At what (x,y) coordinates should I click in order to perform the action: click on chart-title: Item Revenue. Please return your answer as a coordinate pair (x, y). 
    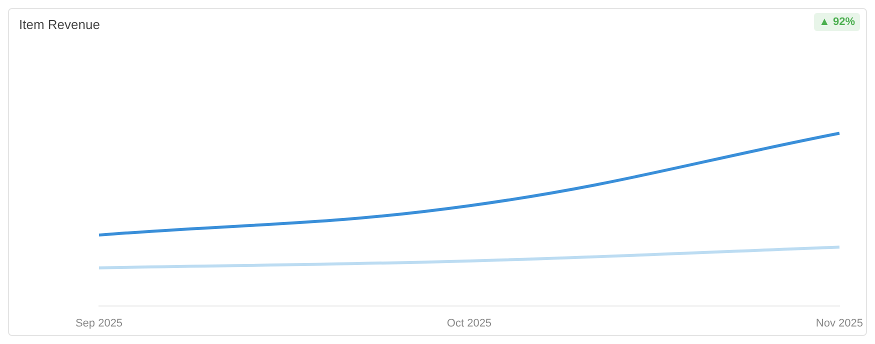
    Looking at the image, I should click on (59, 24).